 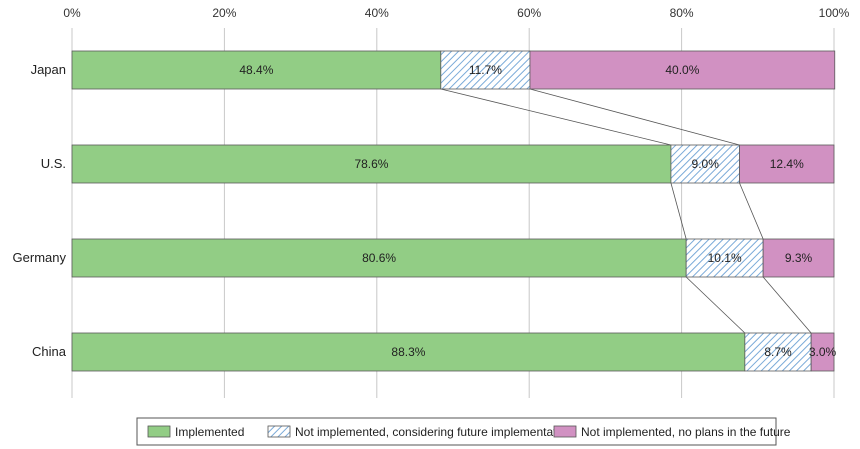 I want to click on x-tick-label: 20%, so click(x=224, y=13).